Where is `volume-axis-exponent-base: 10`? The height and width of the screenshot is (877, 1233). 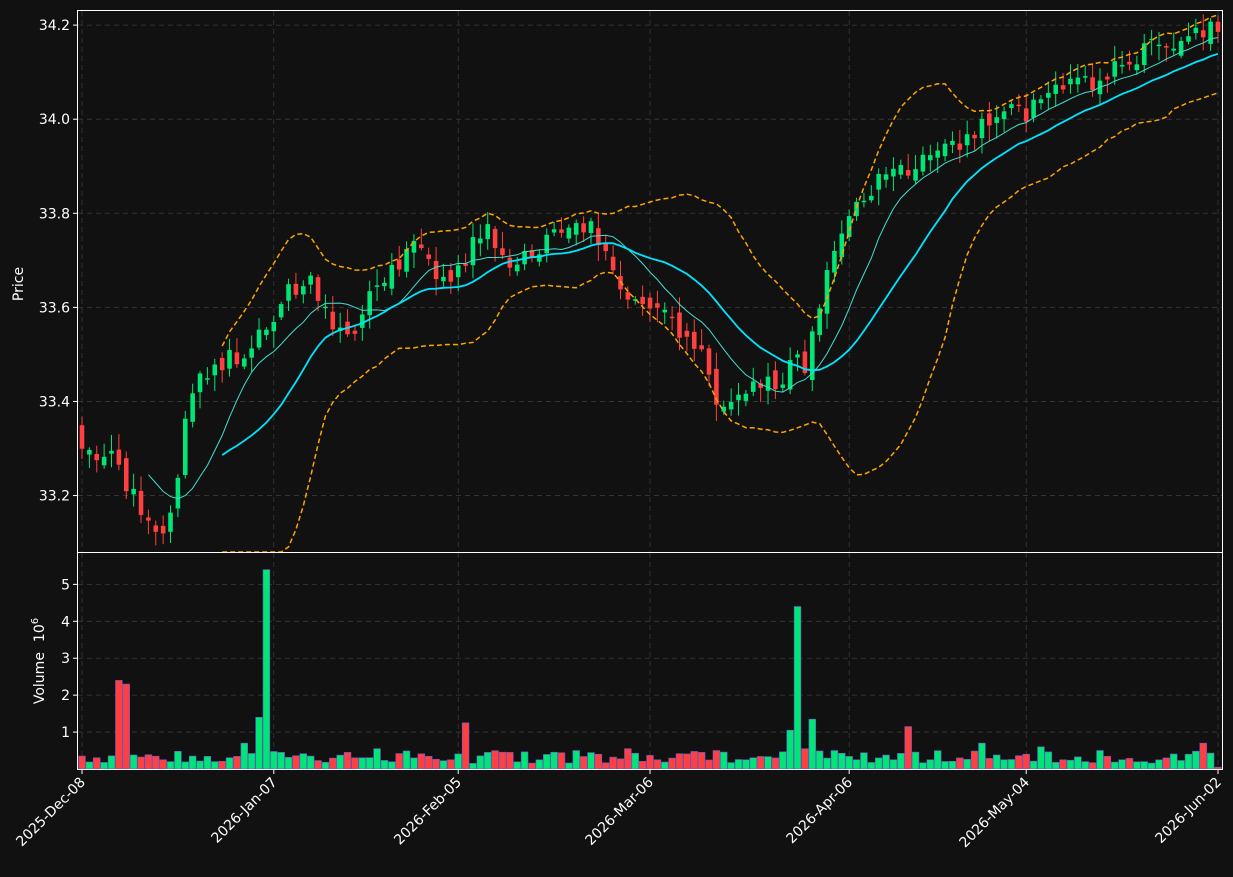
volume-axis-exponent-base: 10 is located at coordinates (40, 633).